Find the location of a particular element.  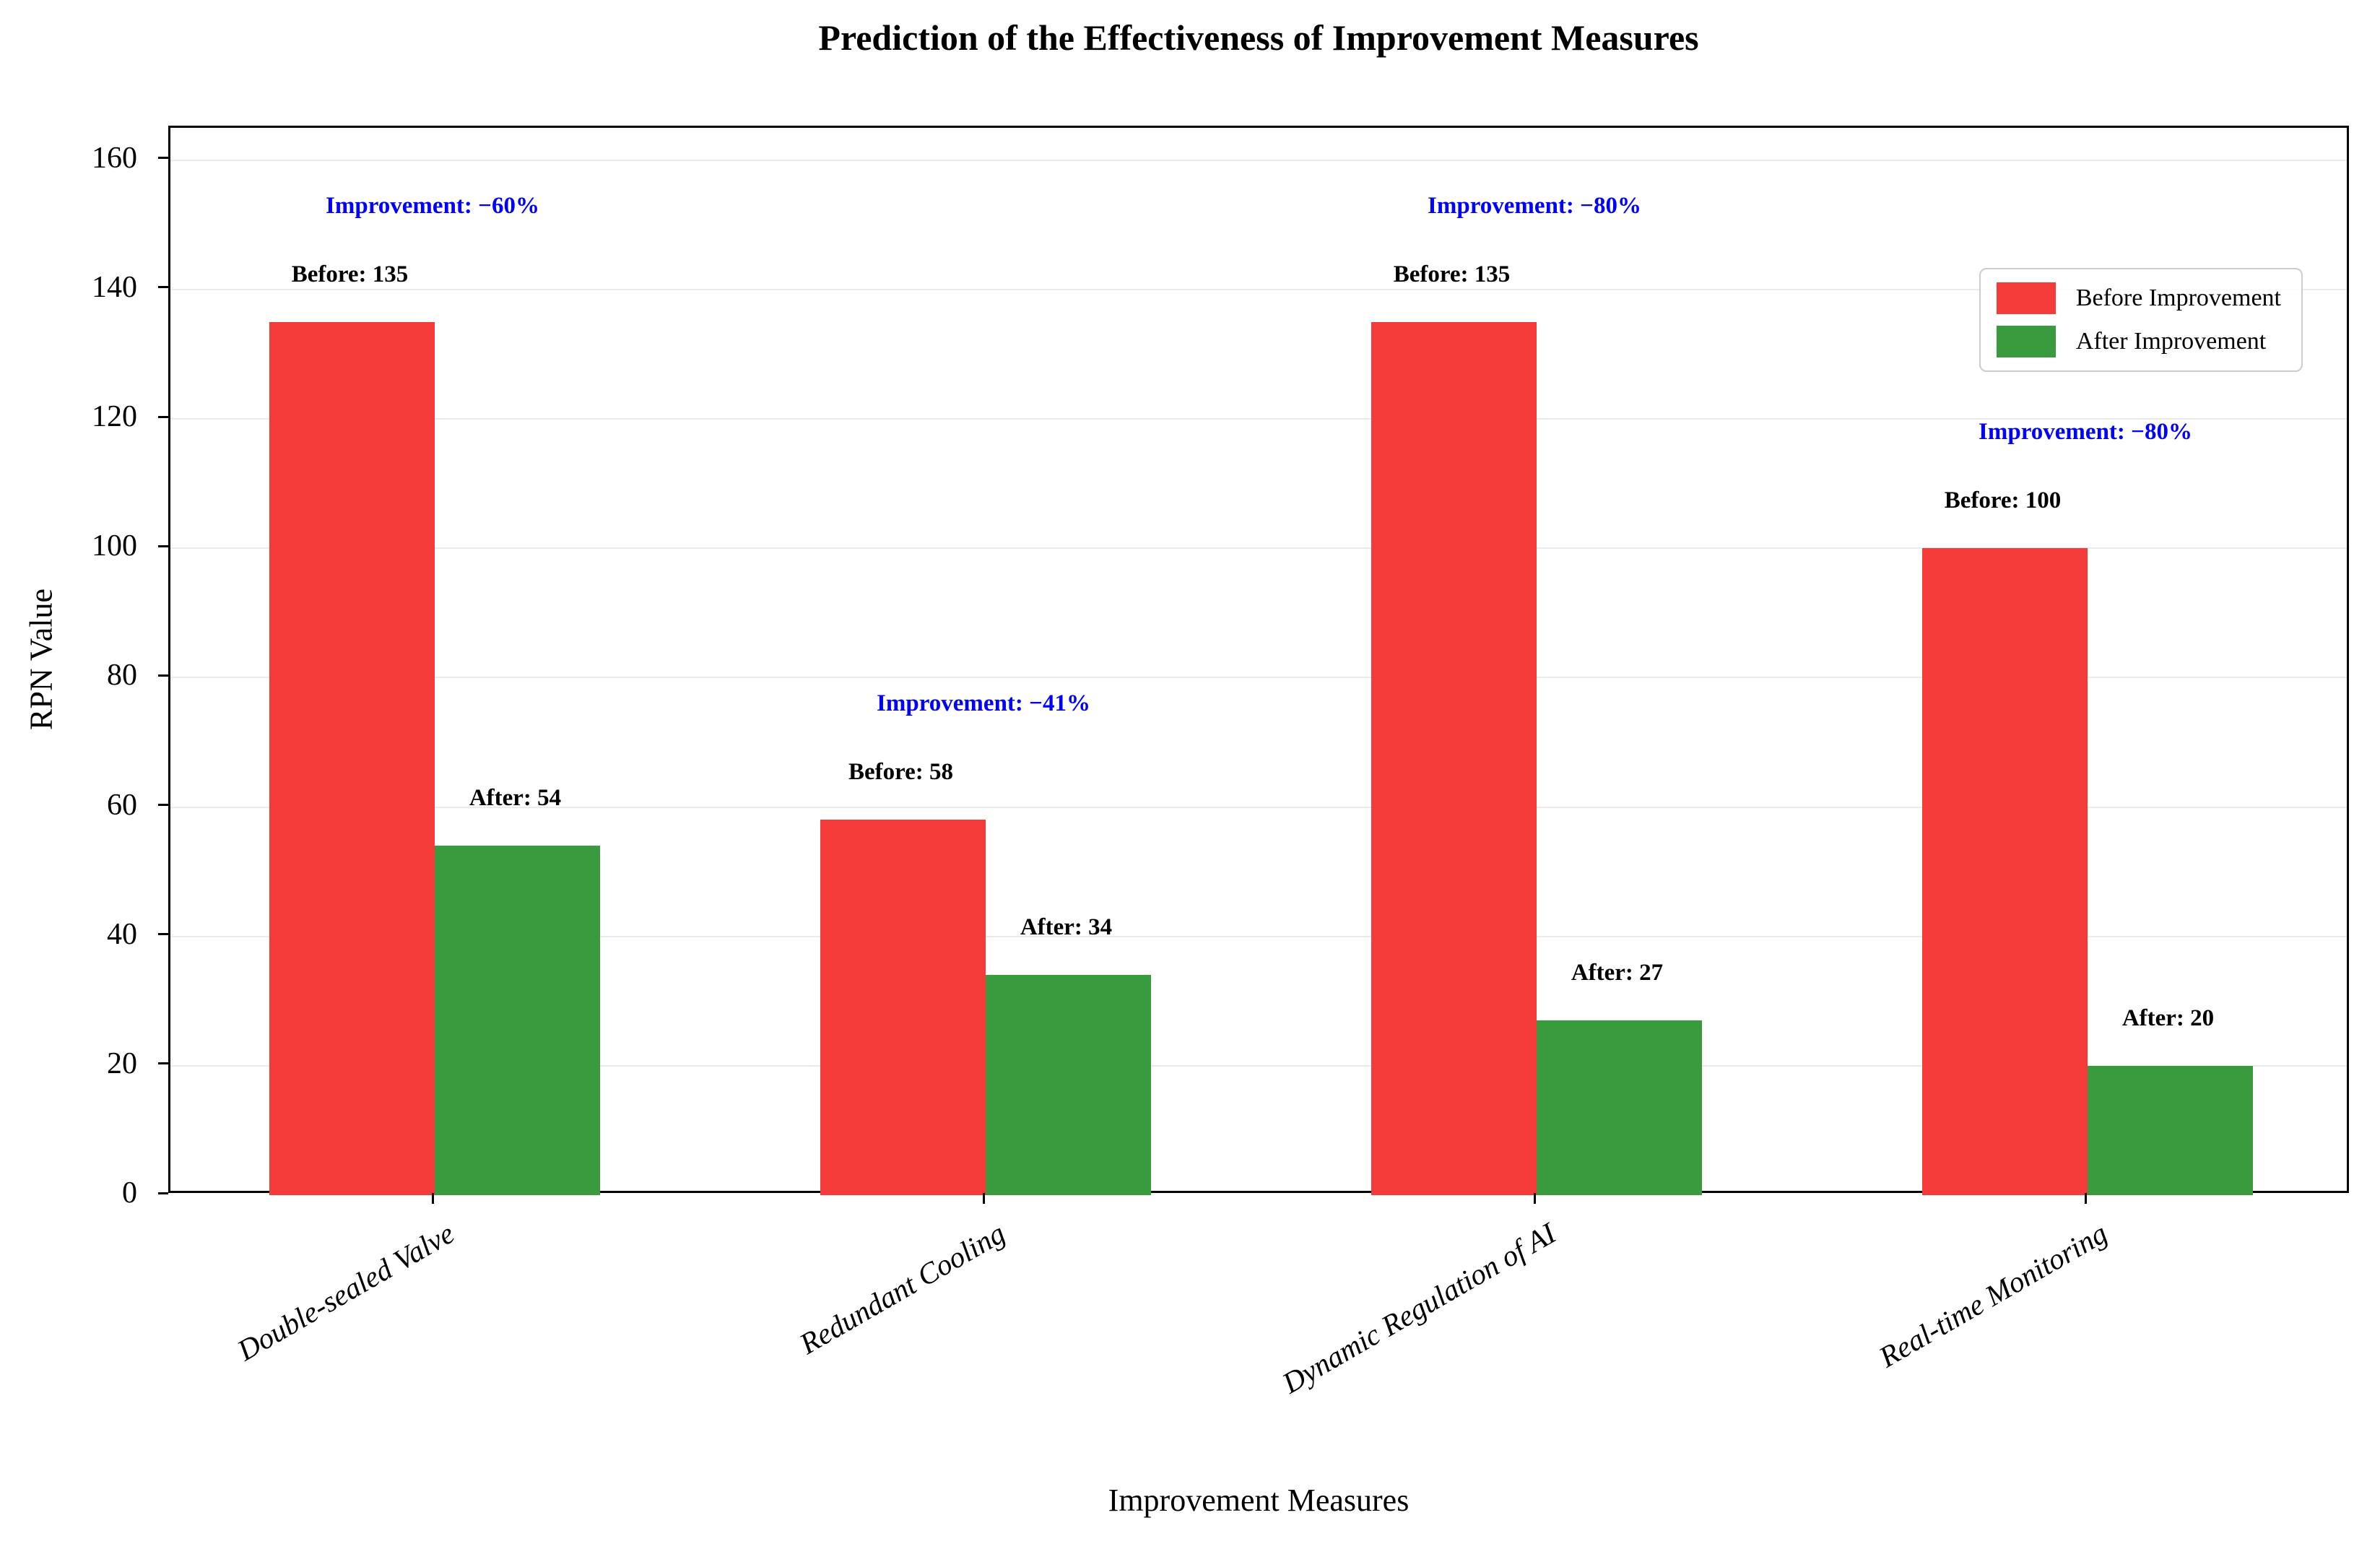

y-tick-label: 40 is located at coordinates (122, 934).